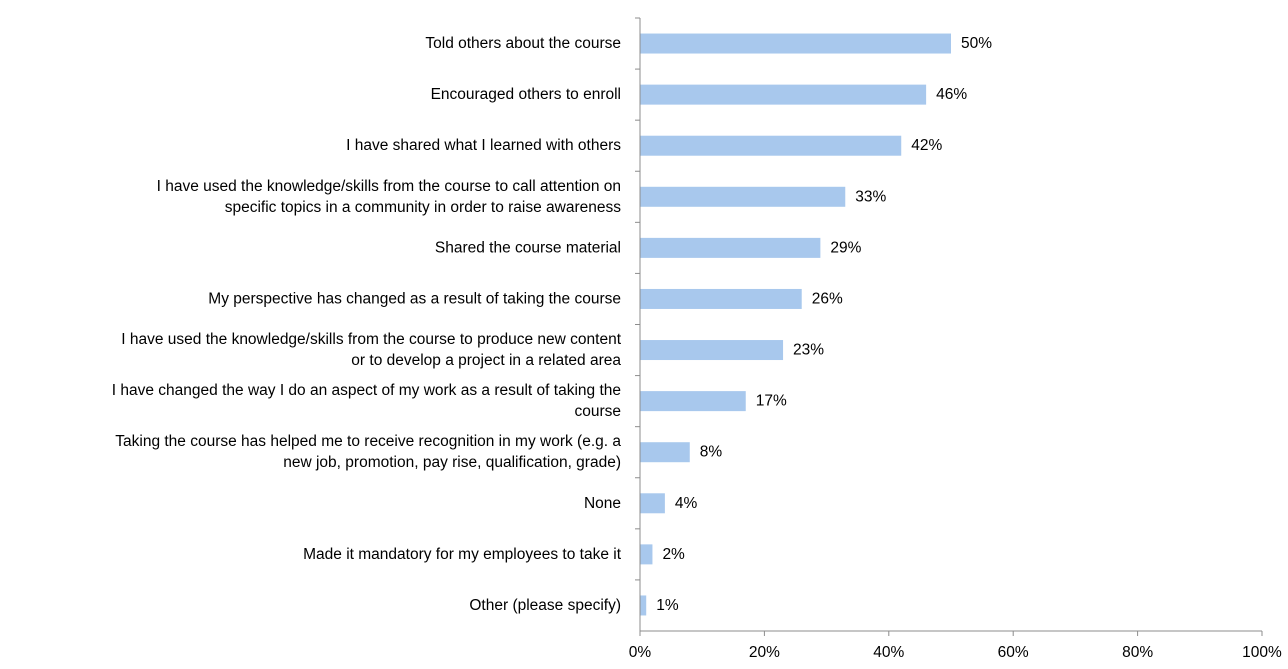  I want to click on x-axis-tick-label: 40%, so click(888, 652).